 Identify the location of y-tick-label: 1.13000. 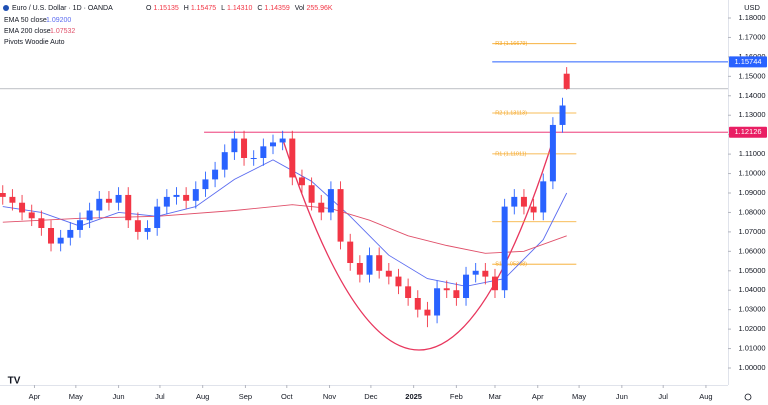
(751, 114).